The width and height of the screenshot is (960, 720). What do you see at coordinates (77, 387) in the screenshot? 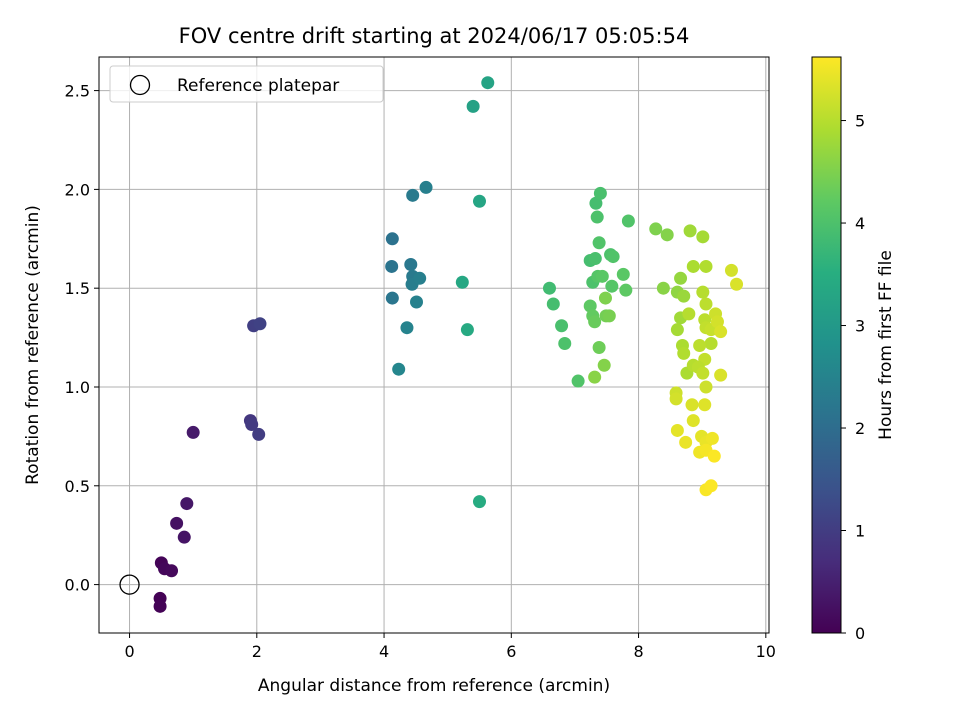
I see `y-tick-label: 1.0` at bounding box center [77, 387].